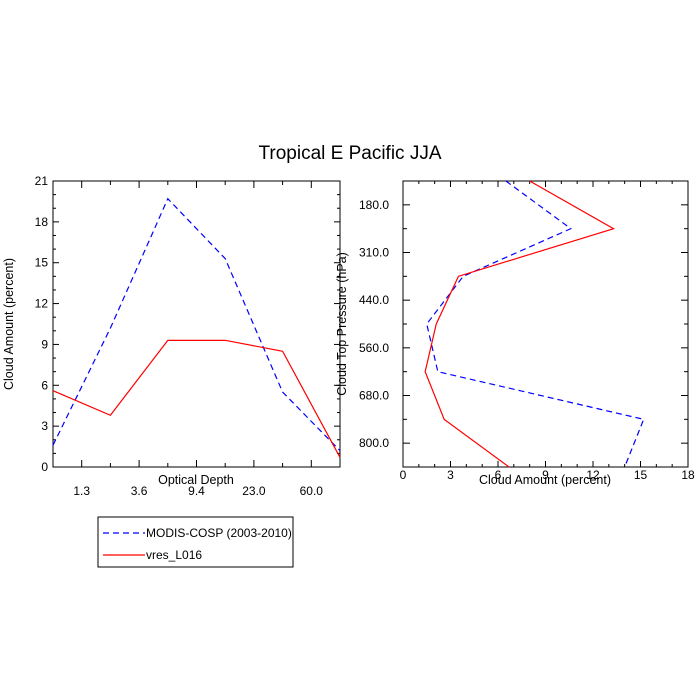 The height and width of the screenshot is (700, 700). I want to click on right-x-tick-label: 9, so click(545, 475).